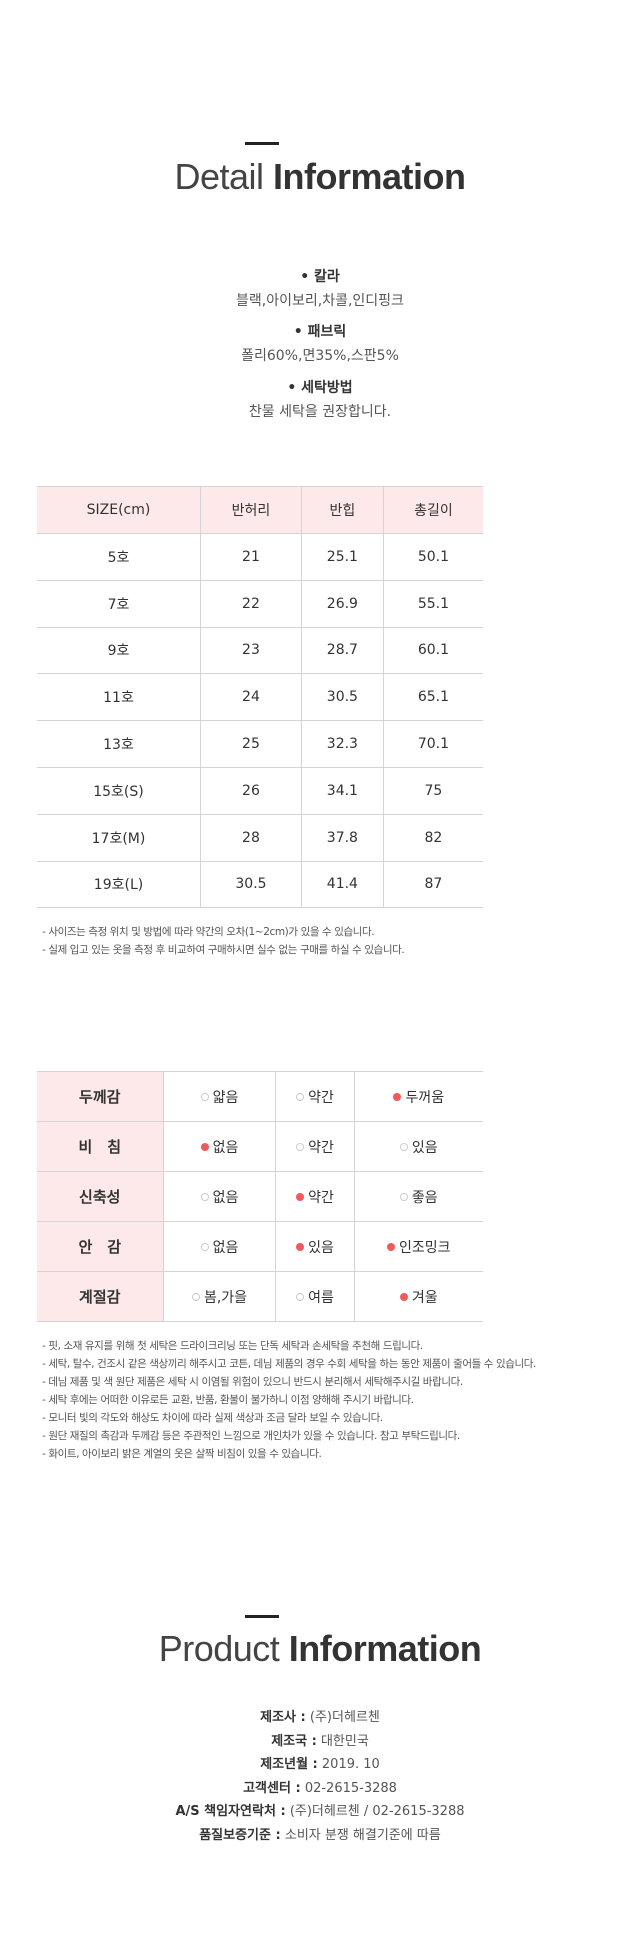 This screenshot has width=640, height=1945. I want to click on spec-label: • 세탁방법, so click(320, 388).